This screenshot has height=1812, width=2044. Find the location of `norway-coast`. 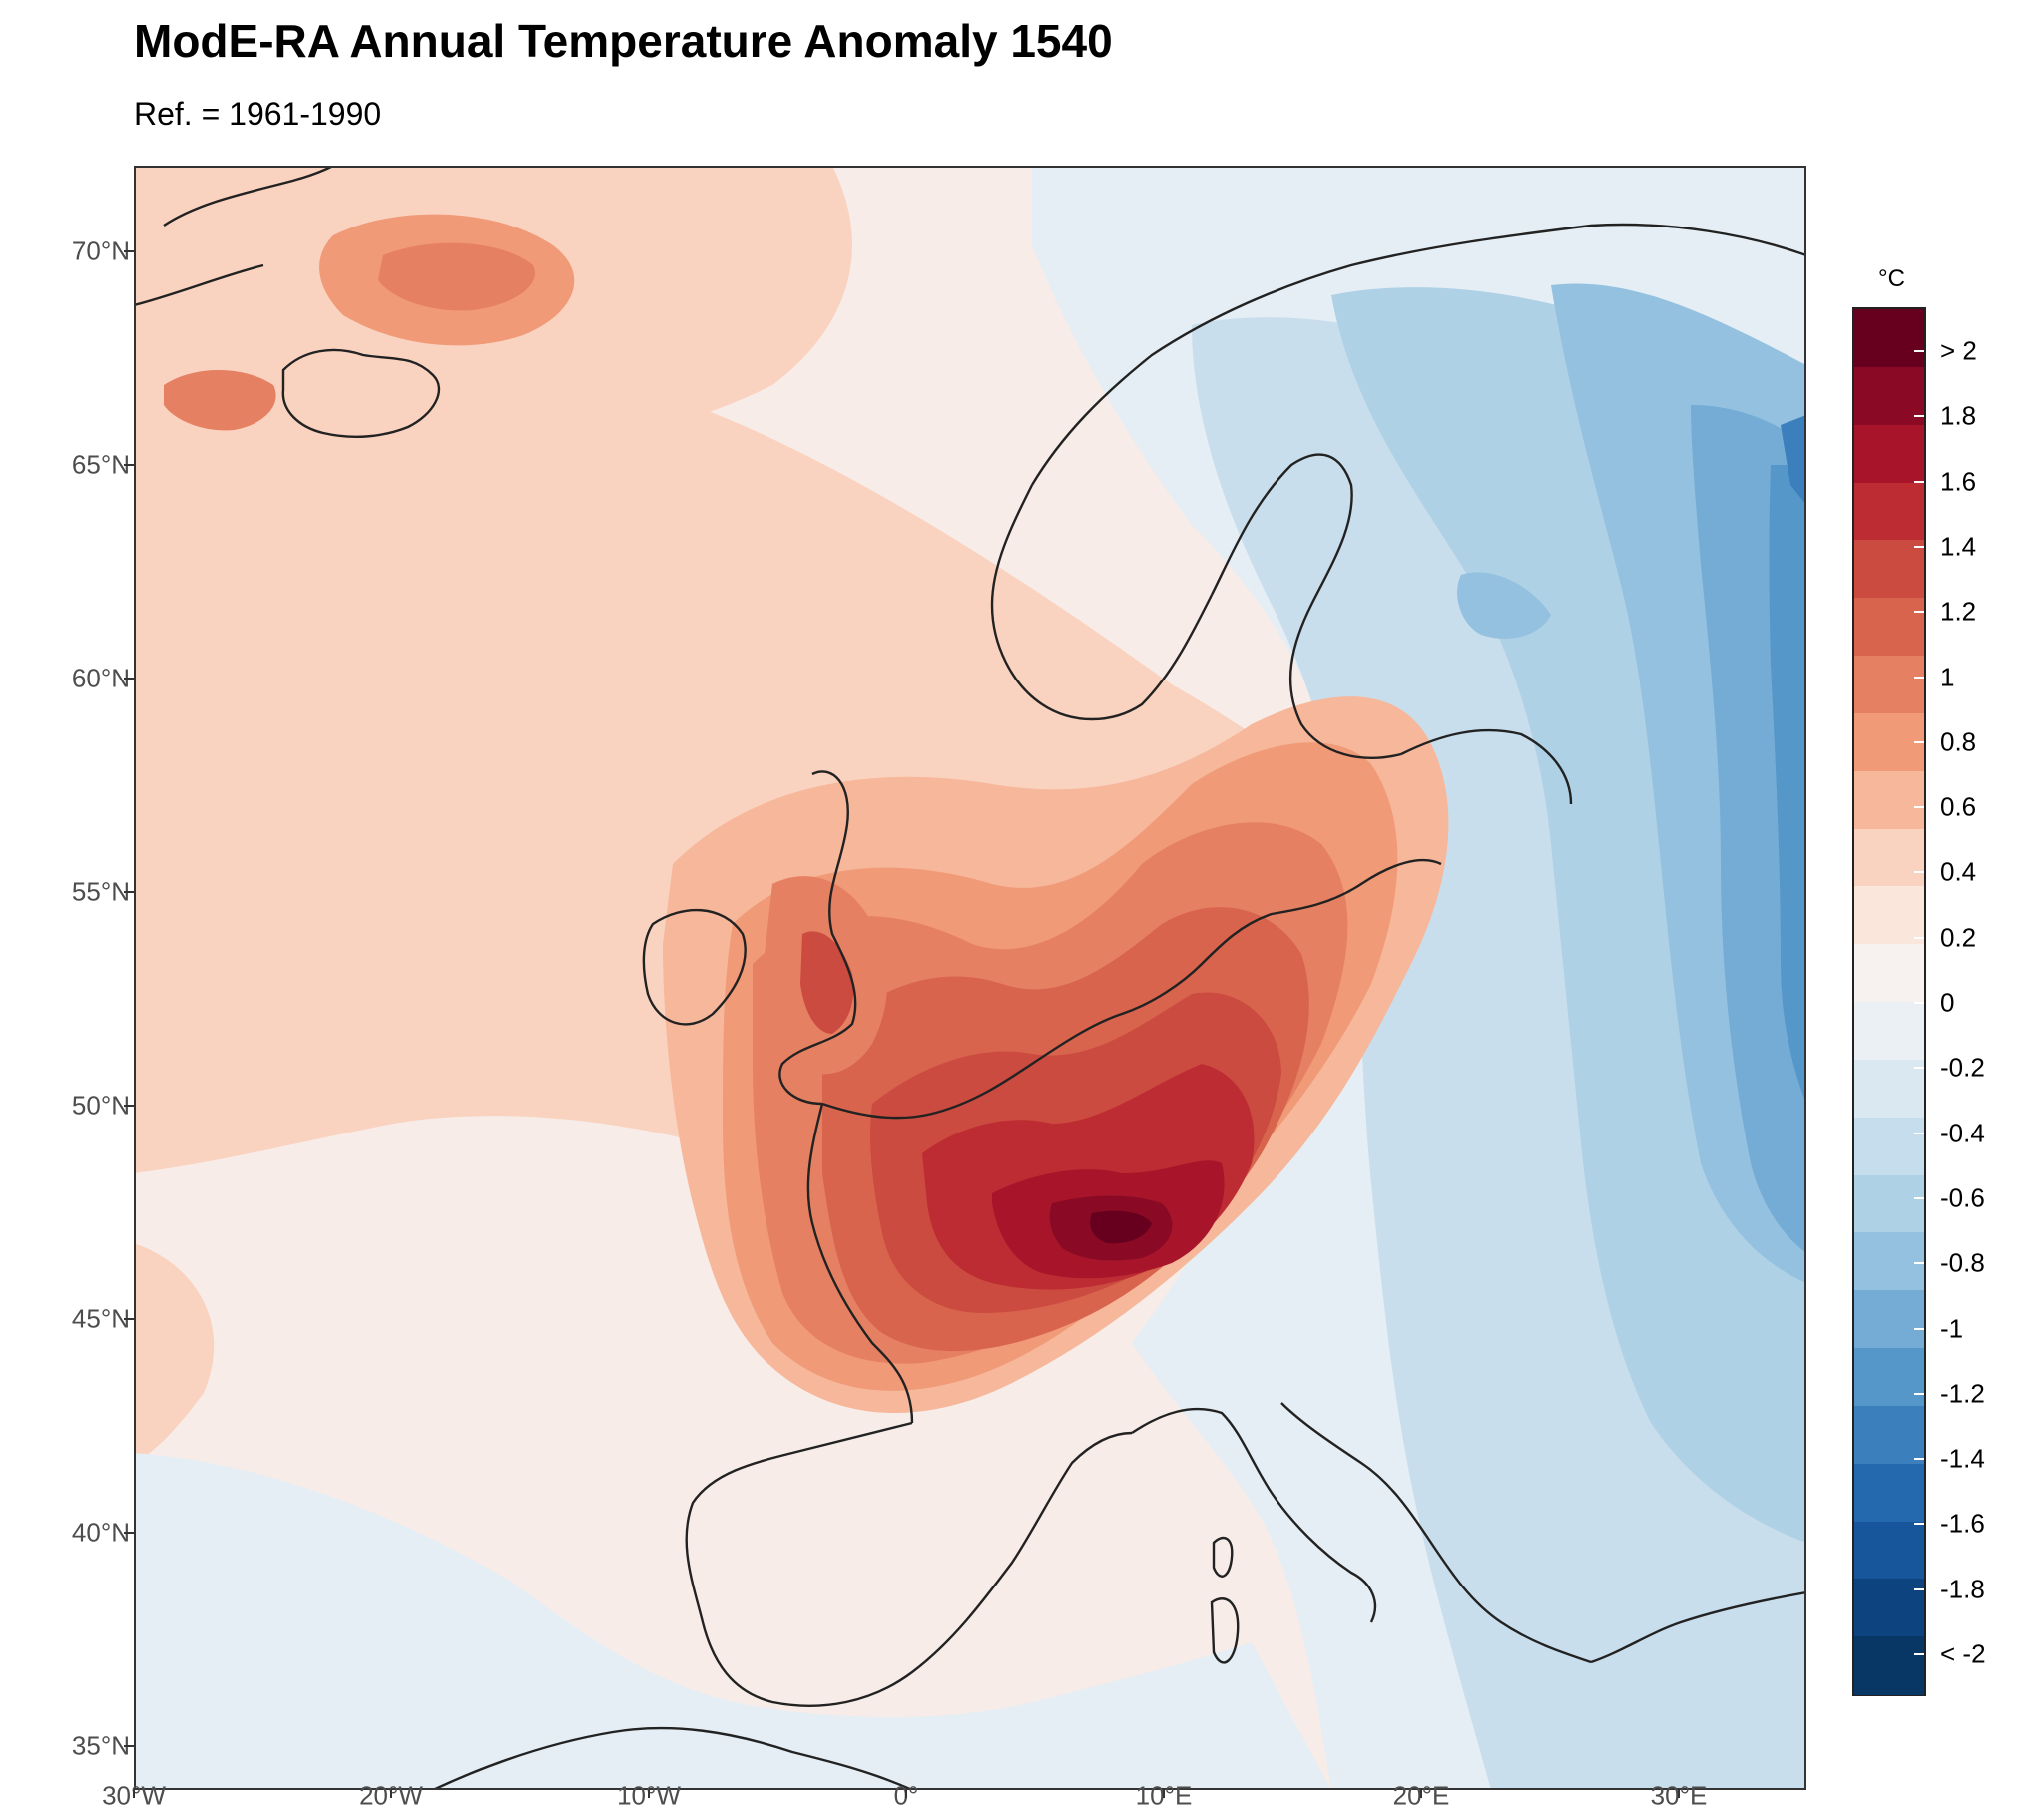

norway-coast is located at coordinates (1102, 602).